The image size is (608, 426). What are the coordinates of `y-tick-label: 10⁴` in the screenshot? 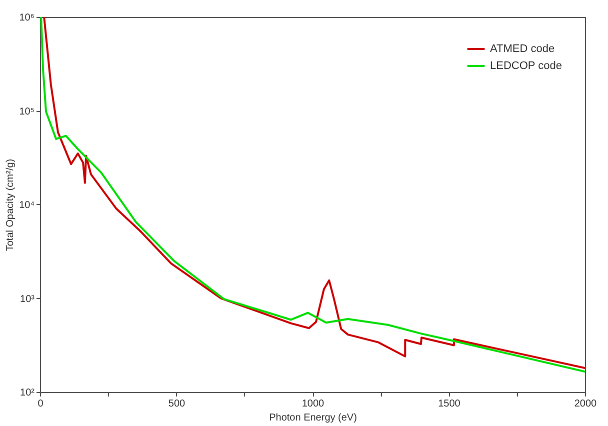 It's located at (26, 205).